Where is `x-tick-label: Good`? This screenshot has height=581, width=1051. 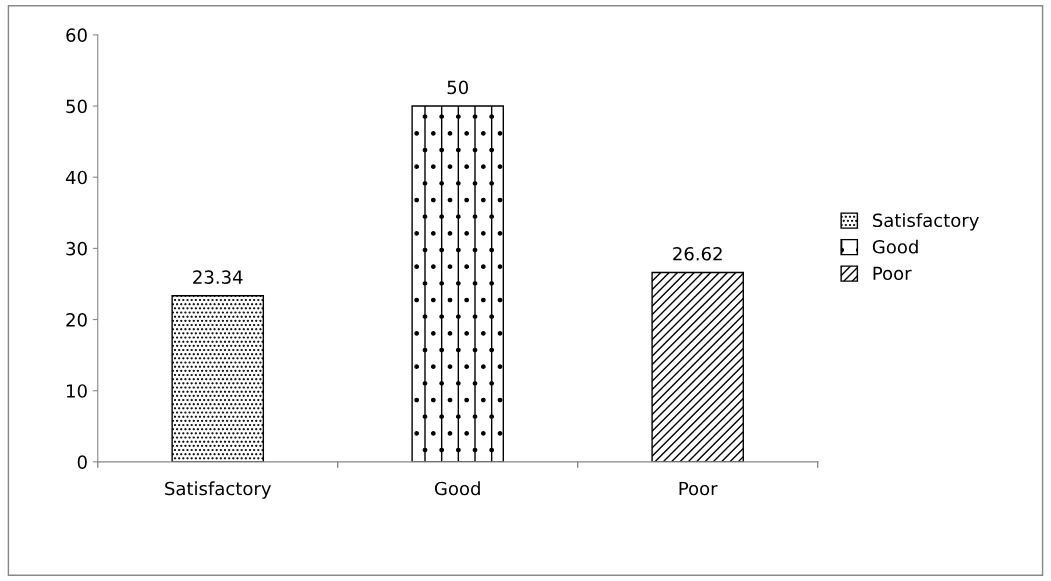
x-tick-label: Good is located at coordinates (457, 488).